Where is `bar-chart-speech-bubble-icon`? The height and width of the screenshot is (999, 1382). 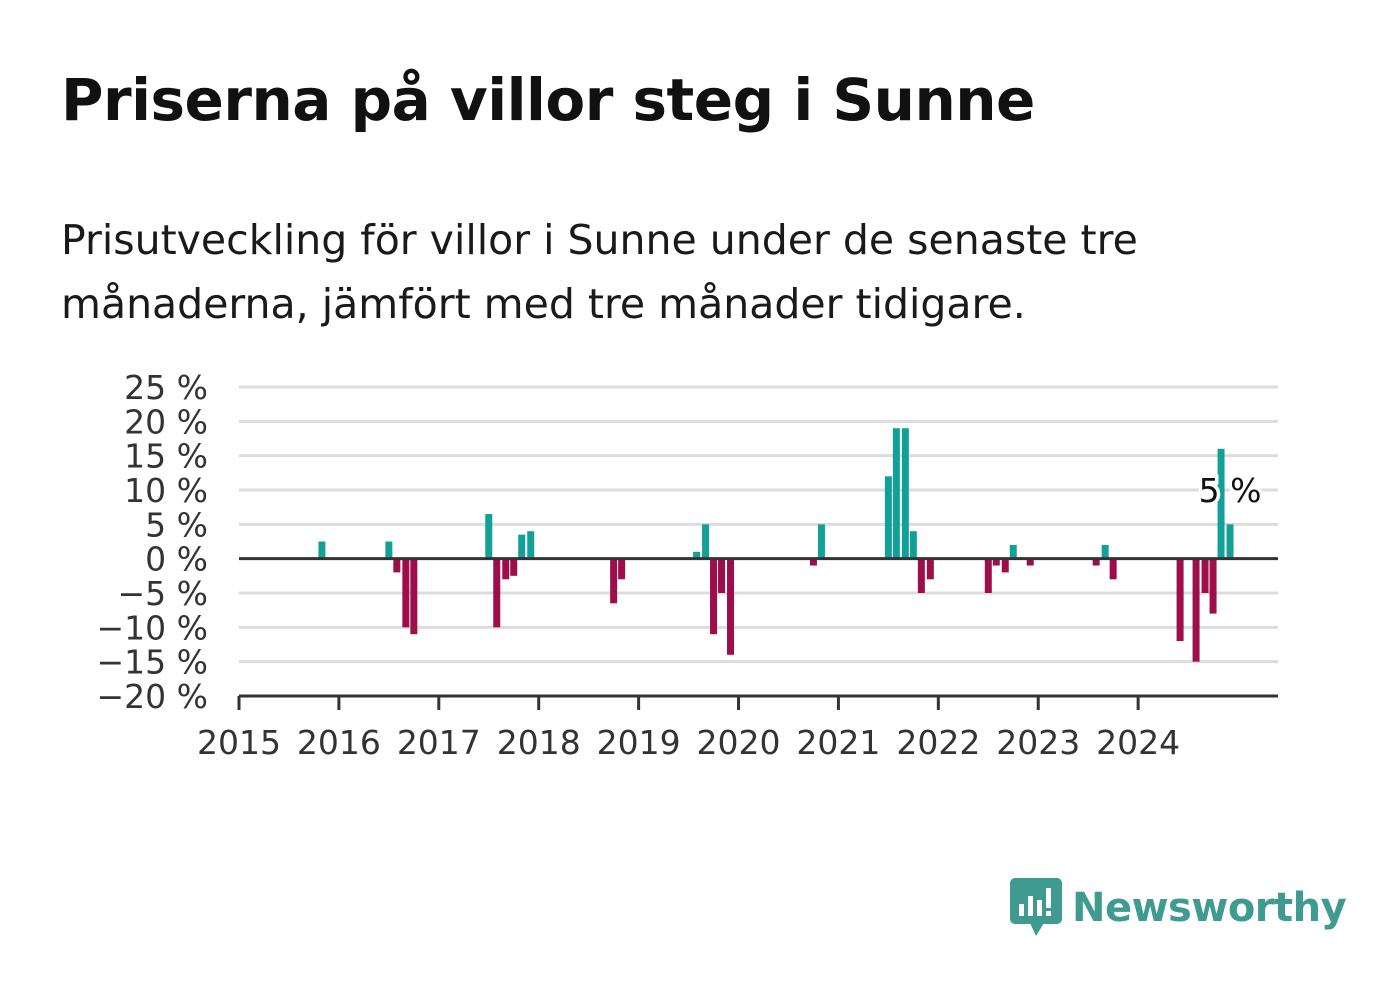 bar-chart-speech-bubble-icon is located at coordinates (1036, 907).